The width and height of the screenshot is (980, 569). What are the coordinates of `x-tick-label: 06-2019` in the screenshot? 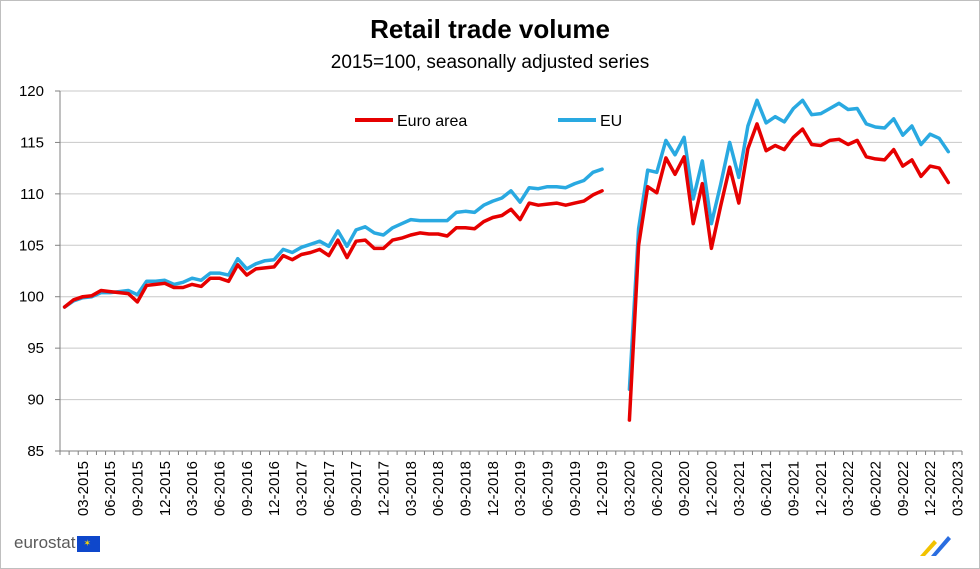 It's located at (547, 488).